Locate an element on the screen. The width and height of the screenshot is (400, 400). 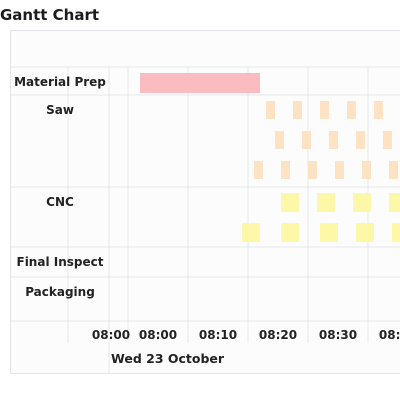
page-title: Gantt Chart is located at coordinates (50, 15).